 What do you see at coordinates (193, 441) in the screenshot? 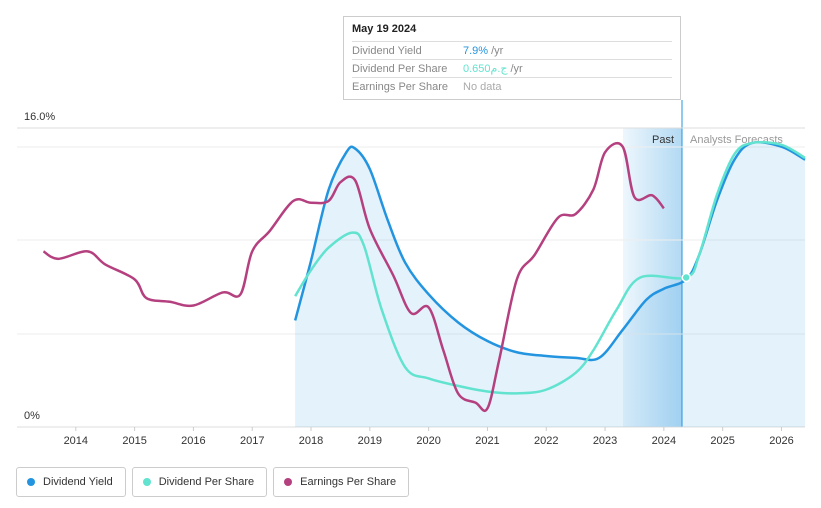
I see `x-tick-label: 2016` at bounding box center [193, 441].